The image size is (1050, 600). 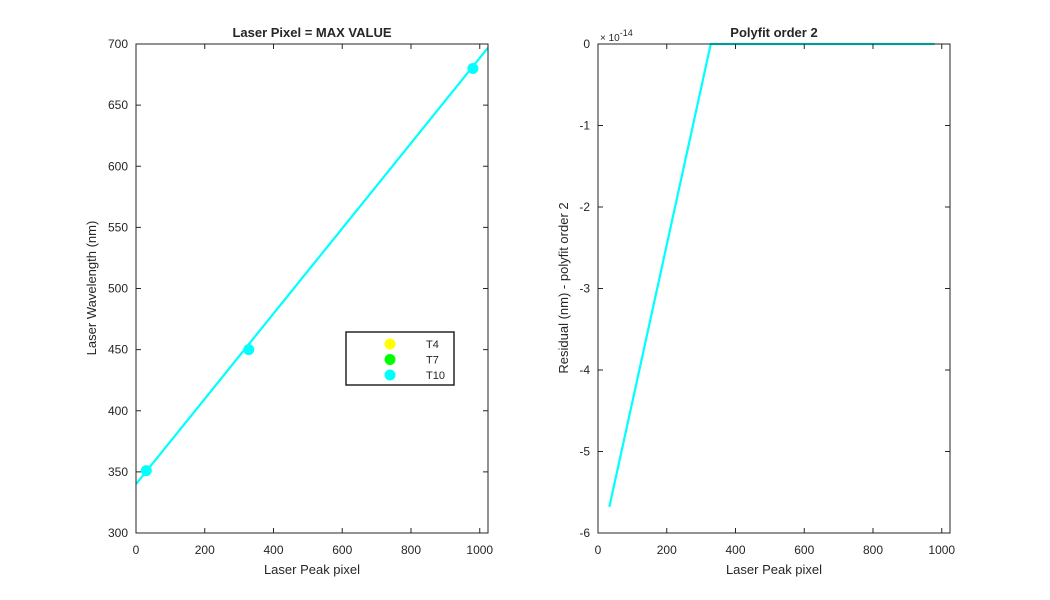 I want to click on right-x-tick-label: 600, so click(x=804, y=550).